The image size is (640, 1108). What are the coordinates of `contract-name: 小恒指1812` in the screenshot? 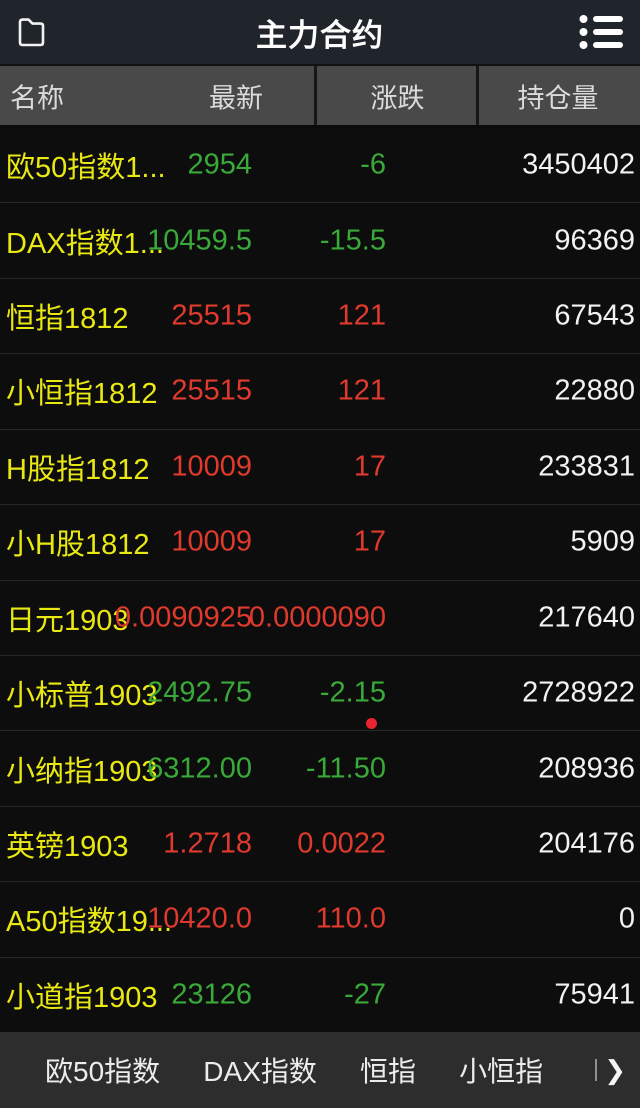 It's located at (82, 394).